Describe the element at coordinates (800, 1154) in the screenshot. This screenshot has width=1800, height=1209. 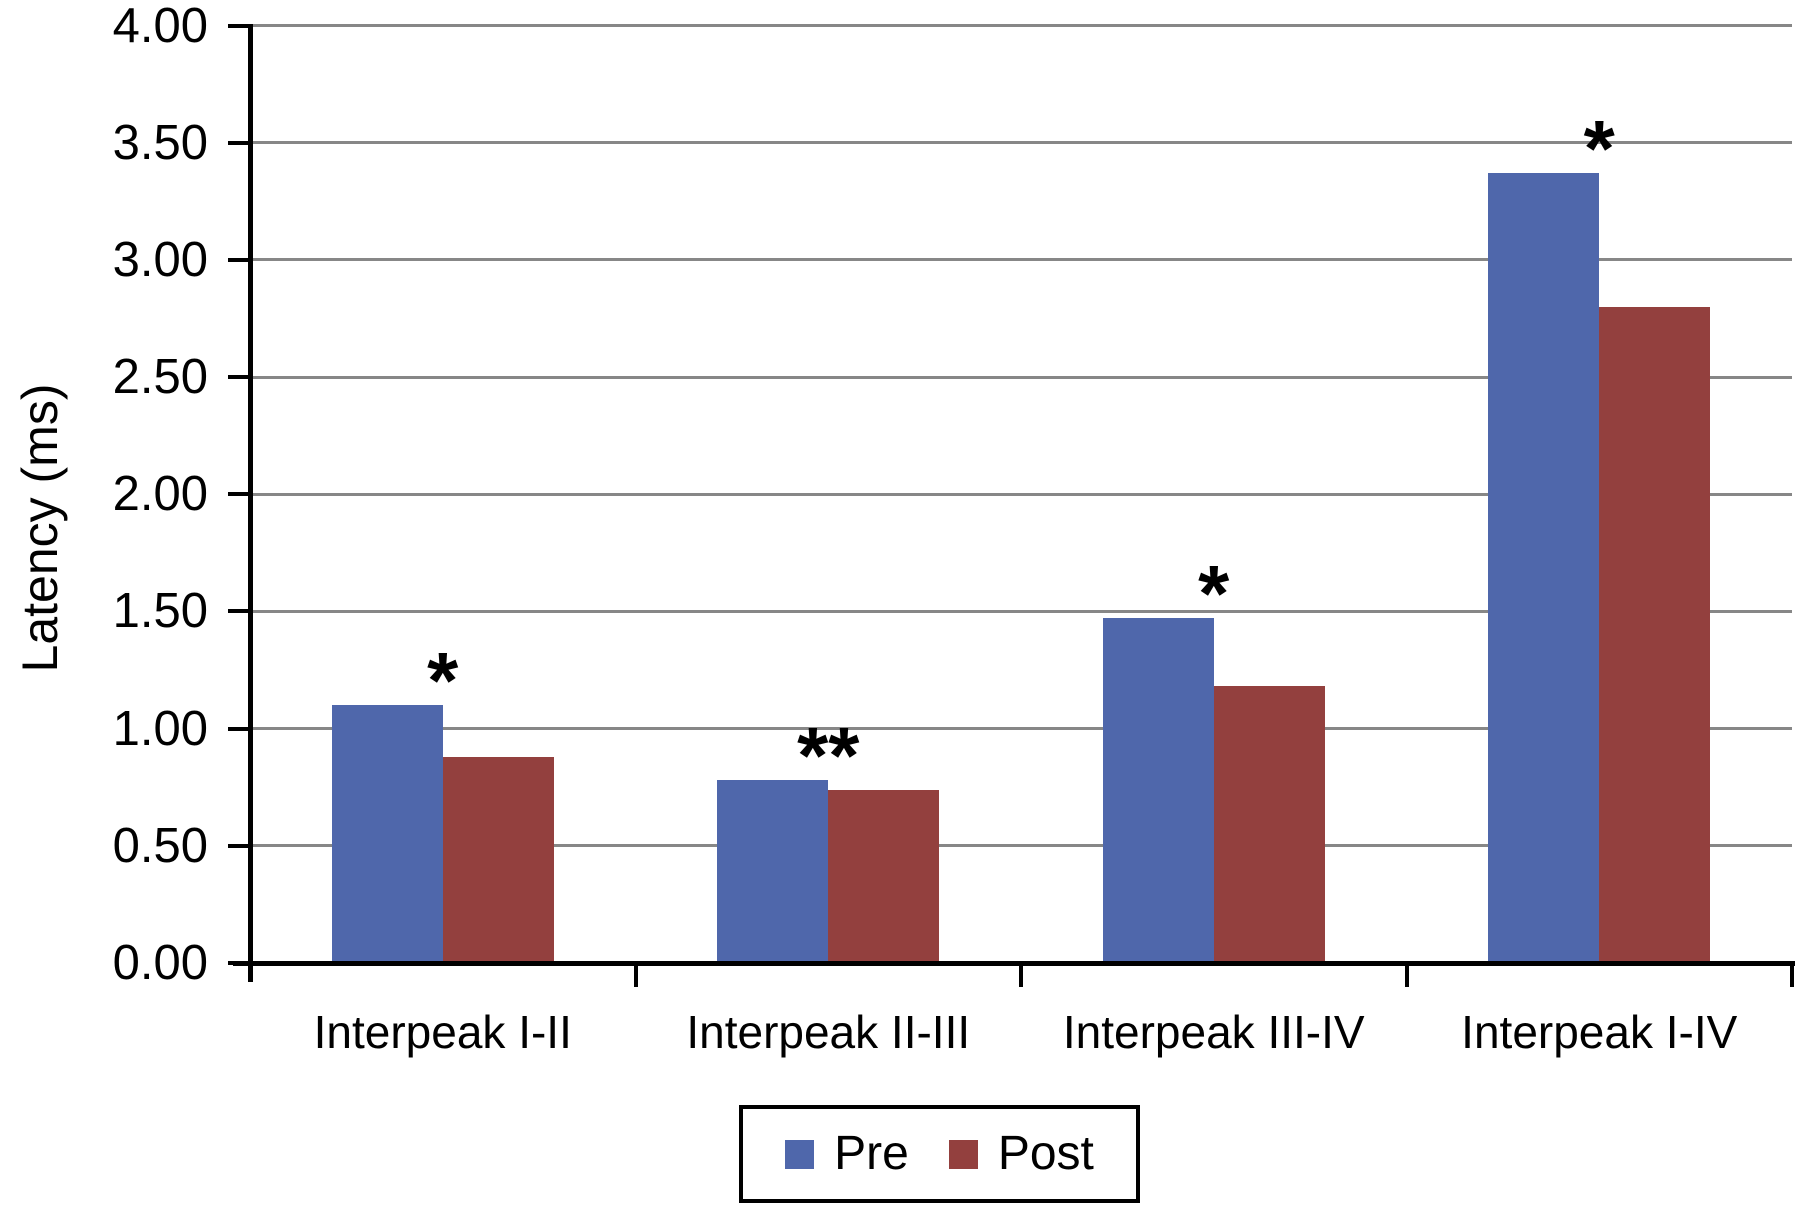
I see `legend-swatch-pre` at that location.